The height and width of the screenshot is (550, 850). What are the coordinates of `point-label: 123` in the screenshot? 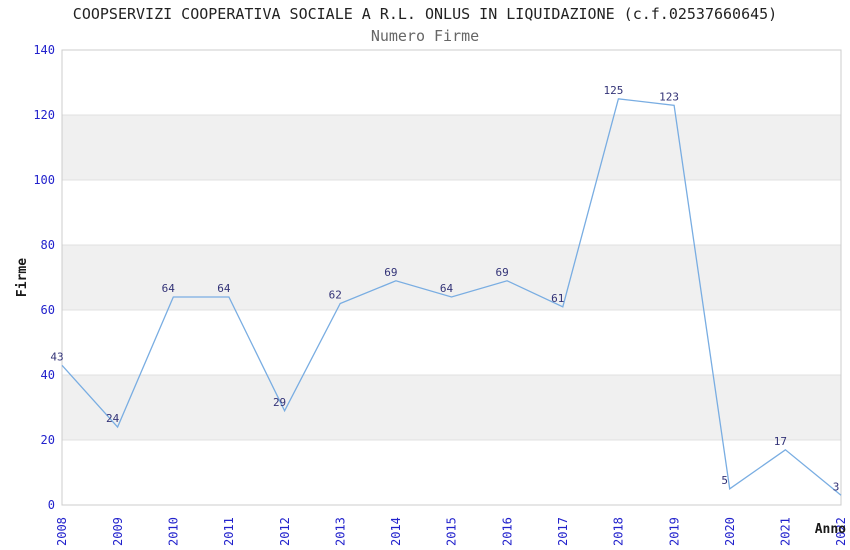 It's located at (669, 96).